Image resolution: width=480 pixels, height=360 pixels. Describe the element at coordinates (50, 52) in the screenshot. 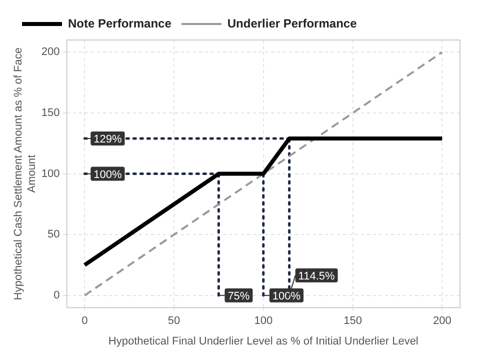

I see `y-tick-label: 200` at that location.